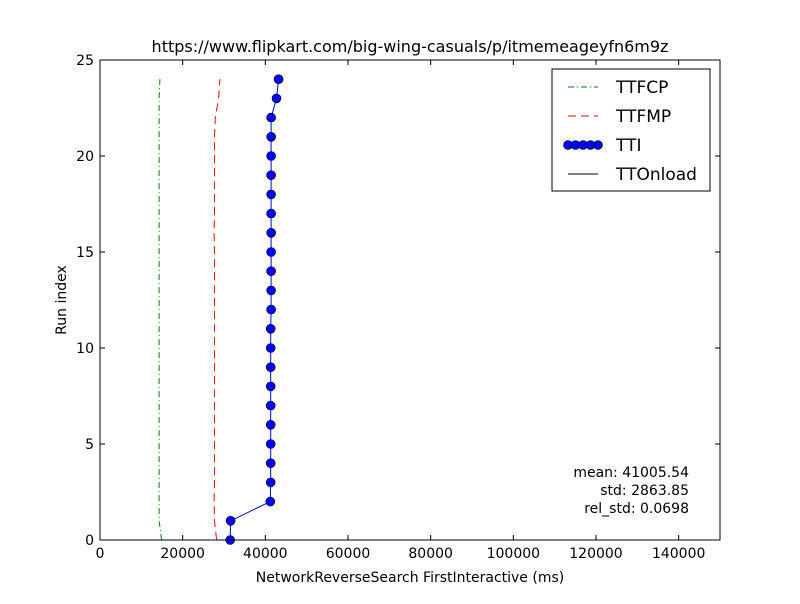 The height and width of the screenshot is (604, 800). Describe the element at coordinates (644, 491) in the screenshot. I see `stats-annotation: std: 2863.85` at that location.